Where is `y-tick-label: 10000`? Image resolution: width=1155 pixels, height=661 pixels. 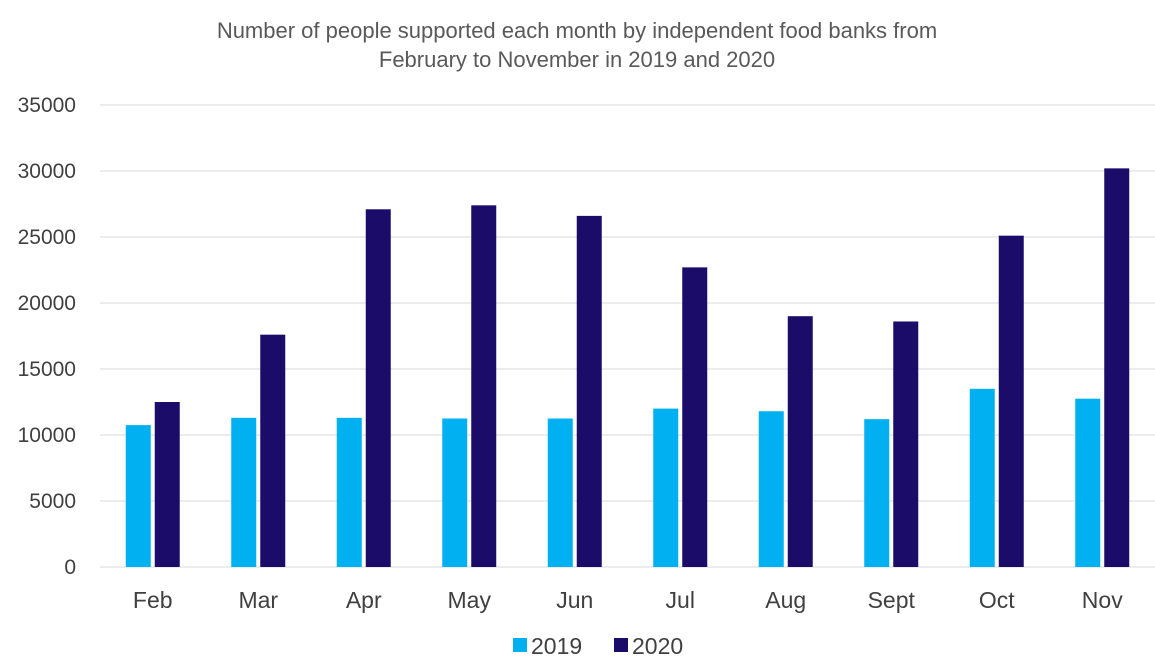
y-tick-label: 10000 is located at coordinates (47, 435).